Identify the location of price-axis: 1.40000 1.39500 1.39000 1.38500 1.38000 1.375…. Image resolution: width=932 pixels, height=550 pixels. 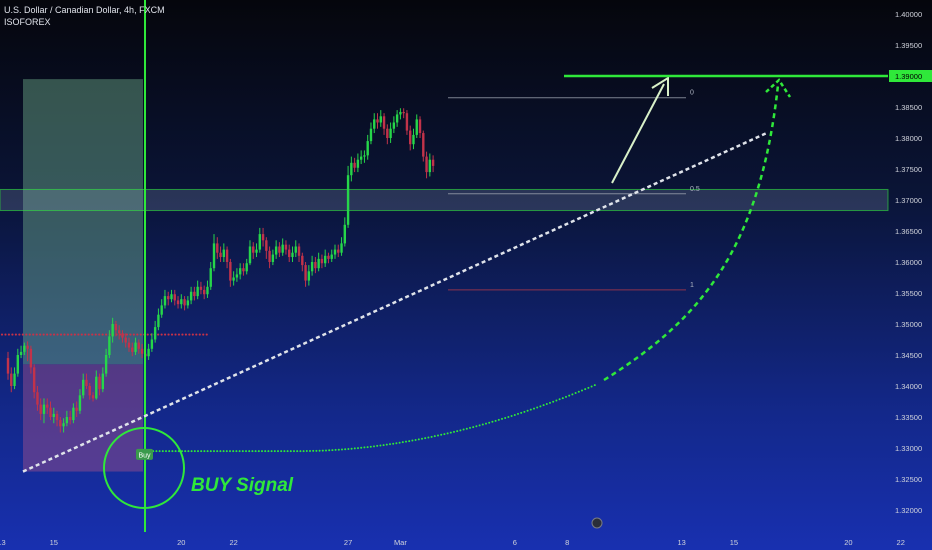
(908, 262).